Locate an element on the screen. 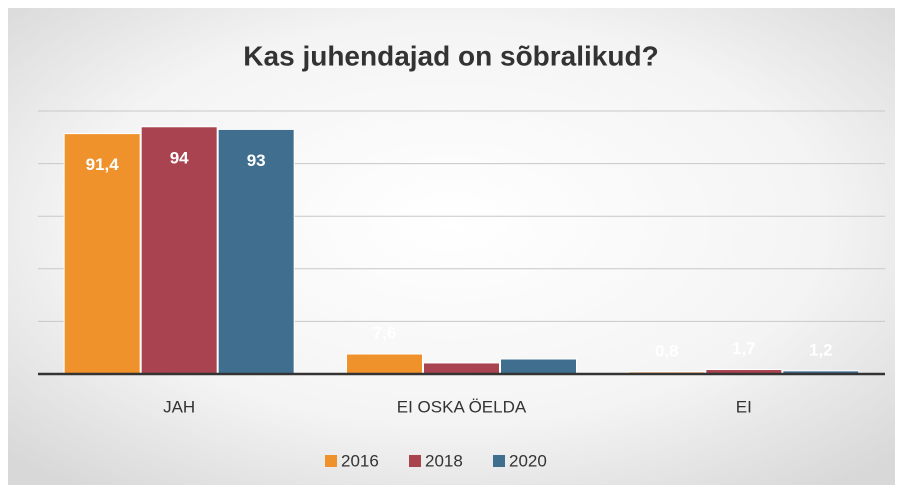 Image resolution: width=903 pixels, height=489 pixels. legend-label: 2016 is located at coordinates (360, 460).